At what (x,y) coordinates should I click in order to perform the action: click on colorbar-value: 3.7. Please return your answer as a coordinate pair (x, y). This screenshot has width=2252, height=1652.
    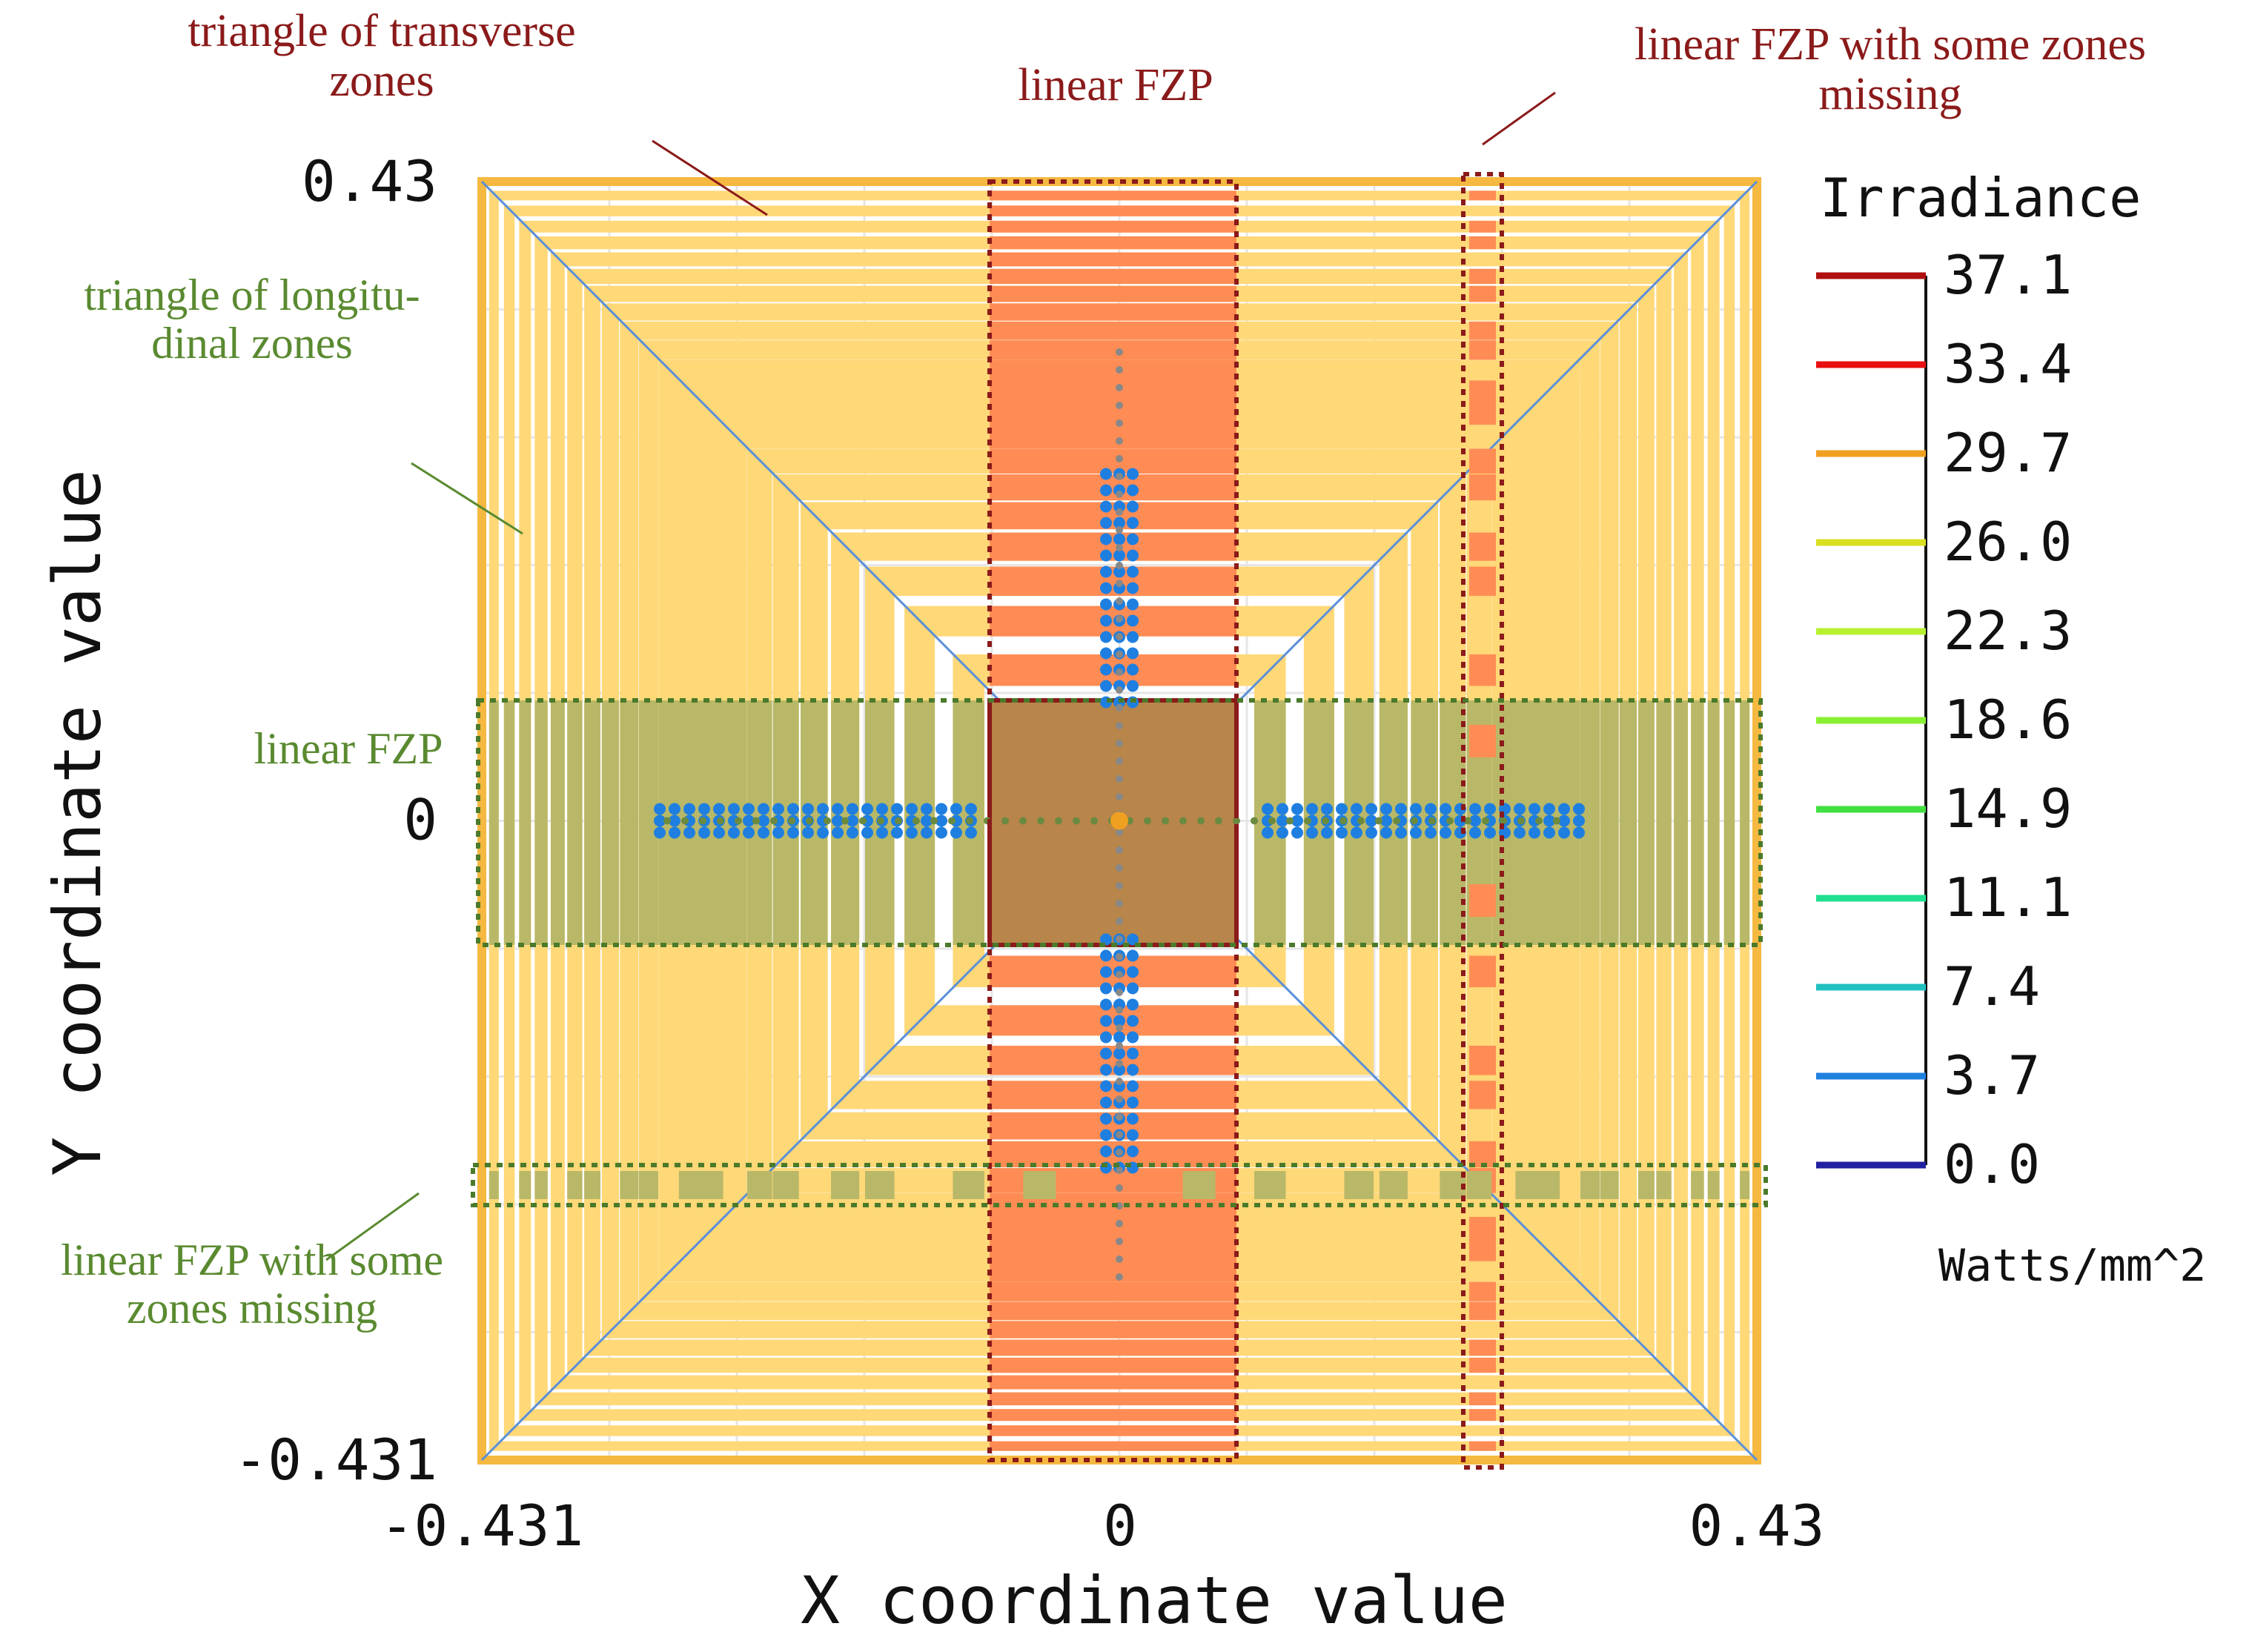
    Looking at the image, I should click on (1992, 1075).